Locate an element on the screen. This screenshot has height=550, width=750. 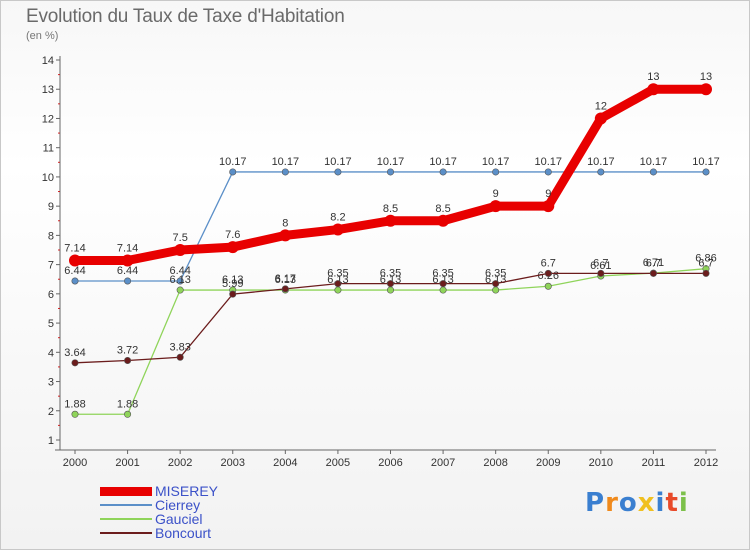
legend-label-gauciel: Gauciel is located at coordinates (179, 519).